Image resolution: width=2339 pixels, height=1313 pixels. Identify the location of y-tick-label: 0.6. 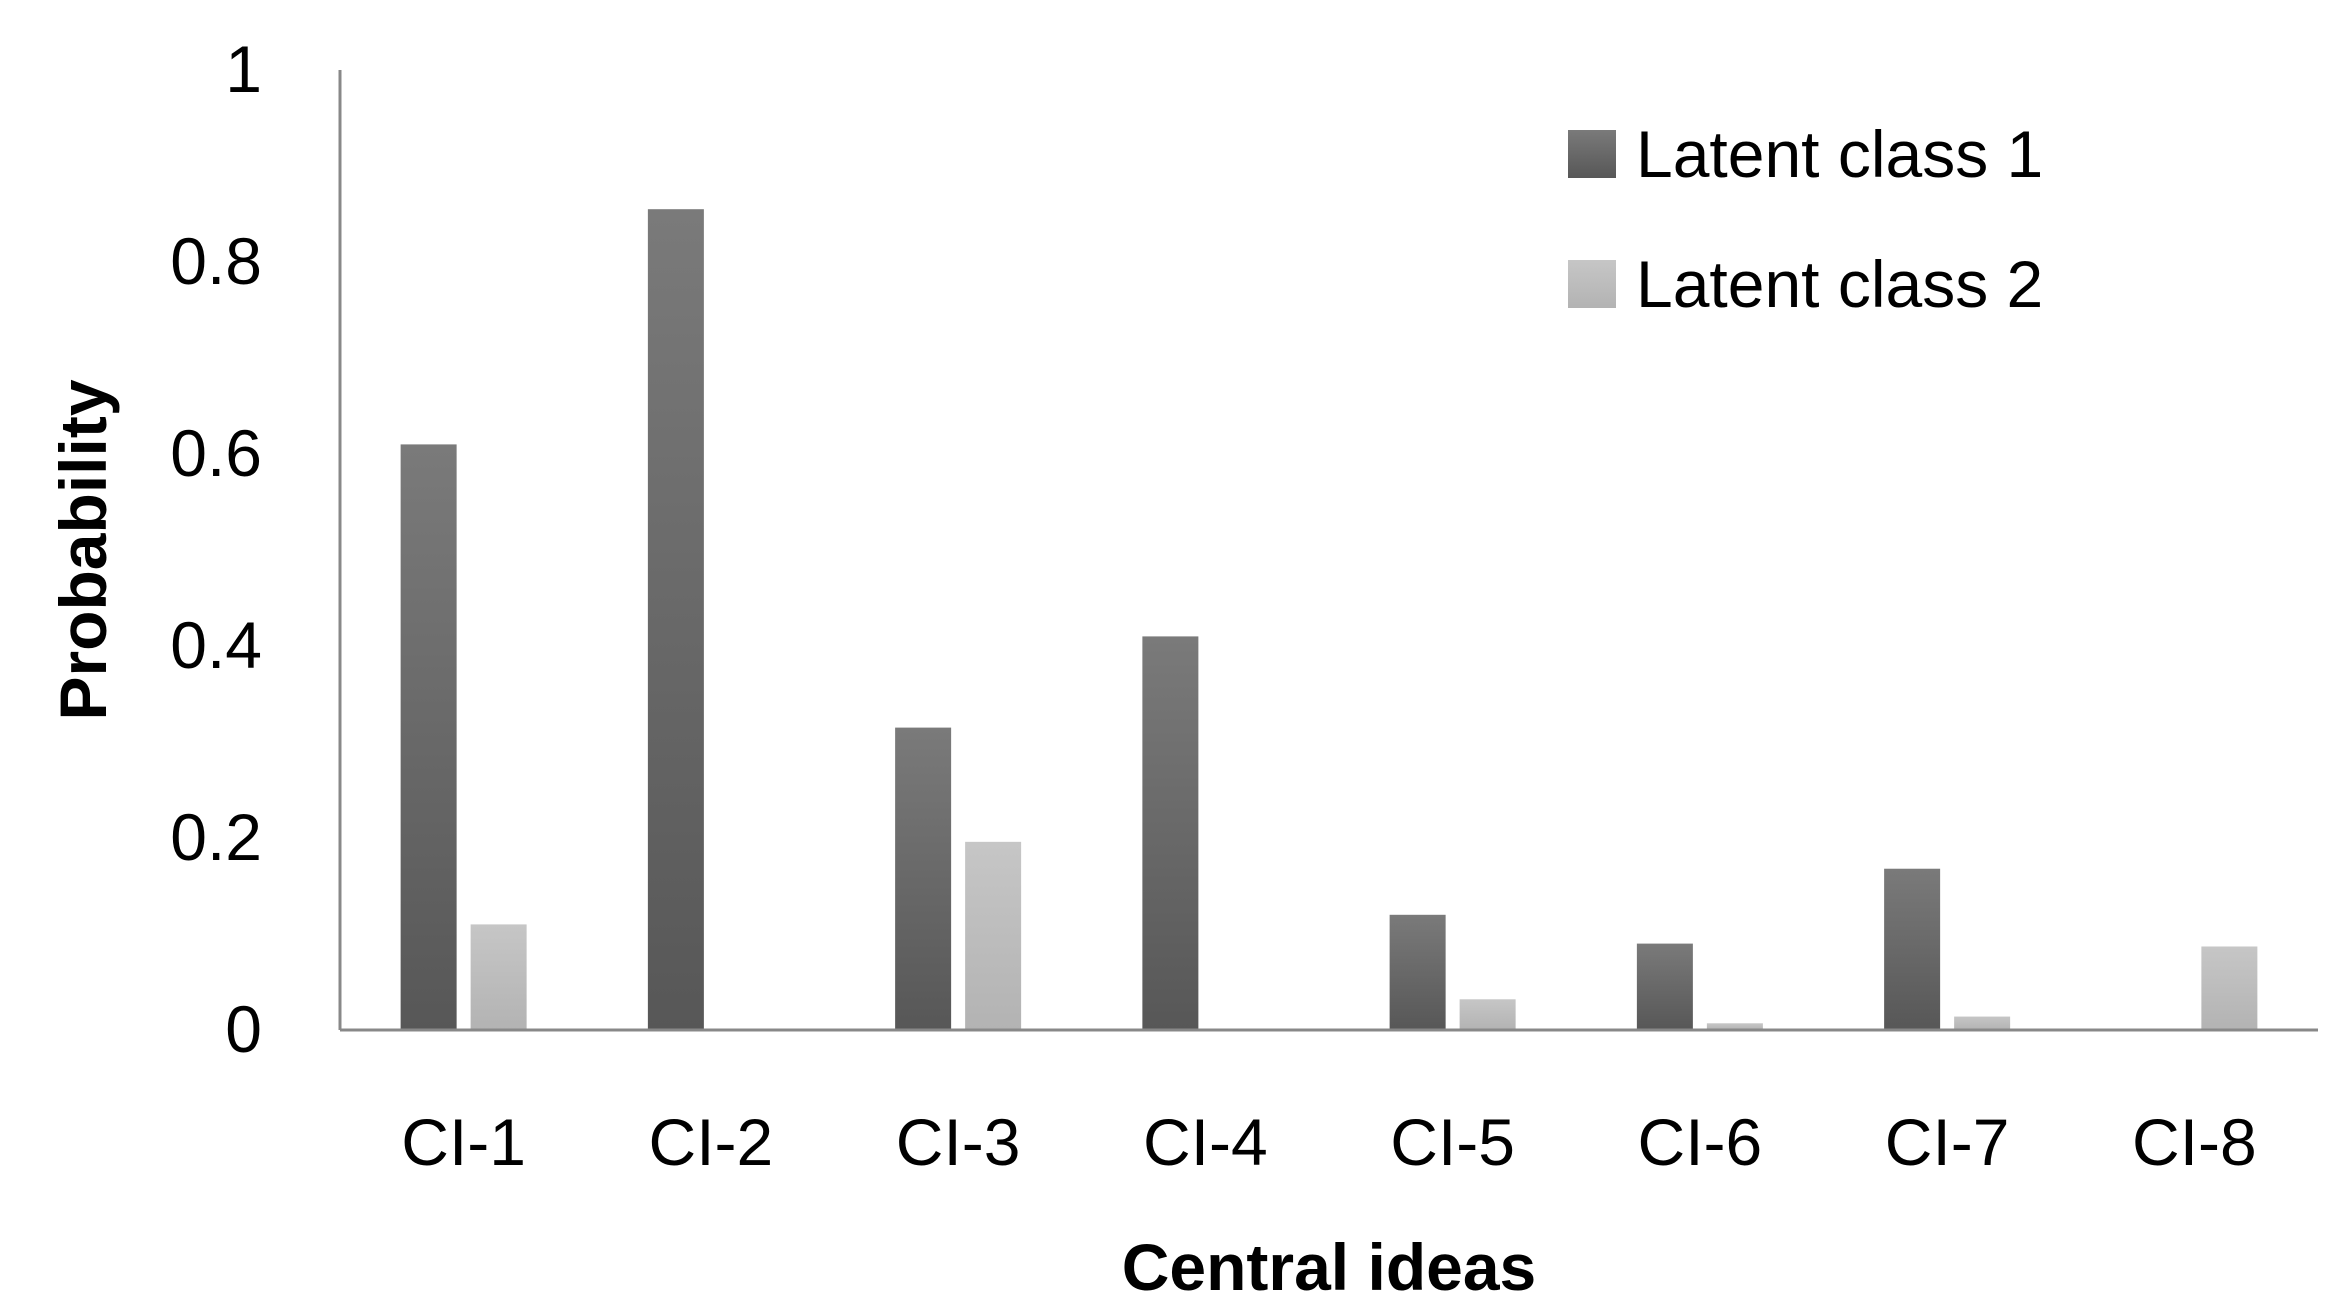
(216, 453).